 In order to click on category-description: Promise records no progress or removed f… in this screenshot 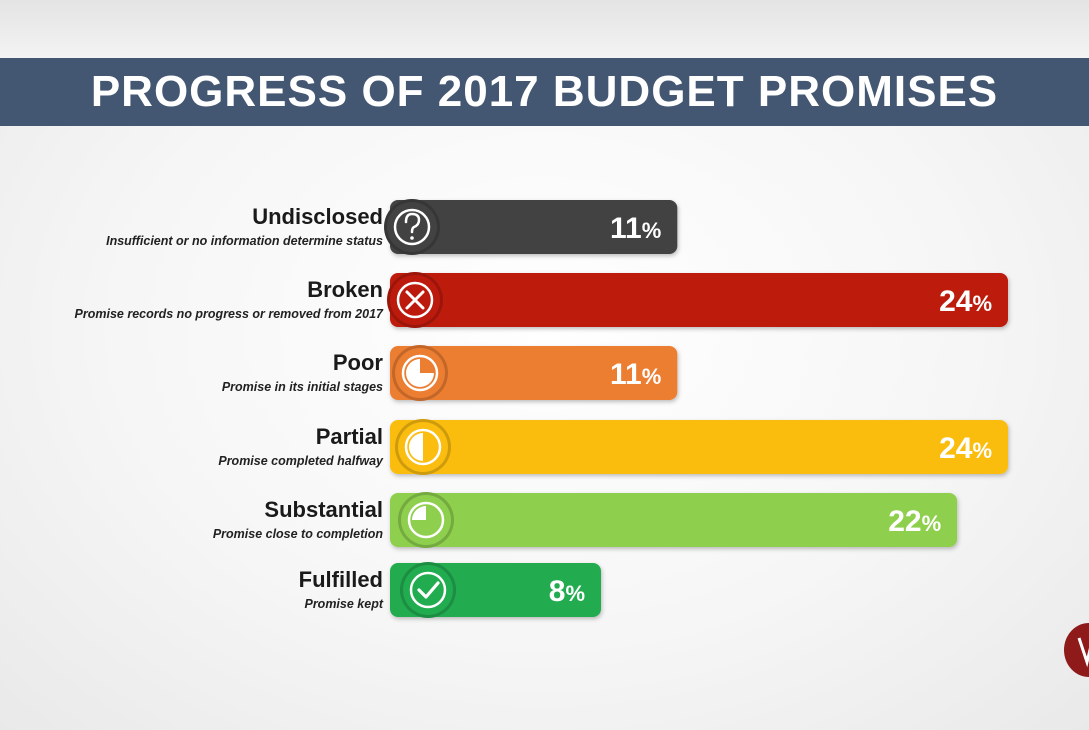, I will do `click(229, 314)`.